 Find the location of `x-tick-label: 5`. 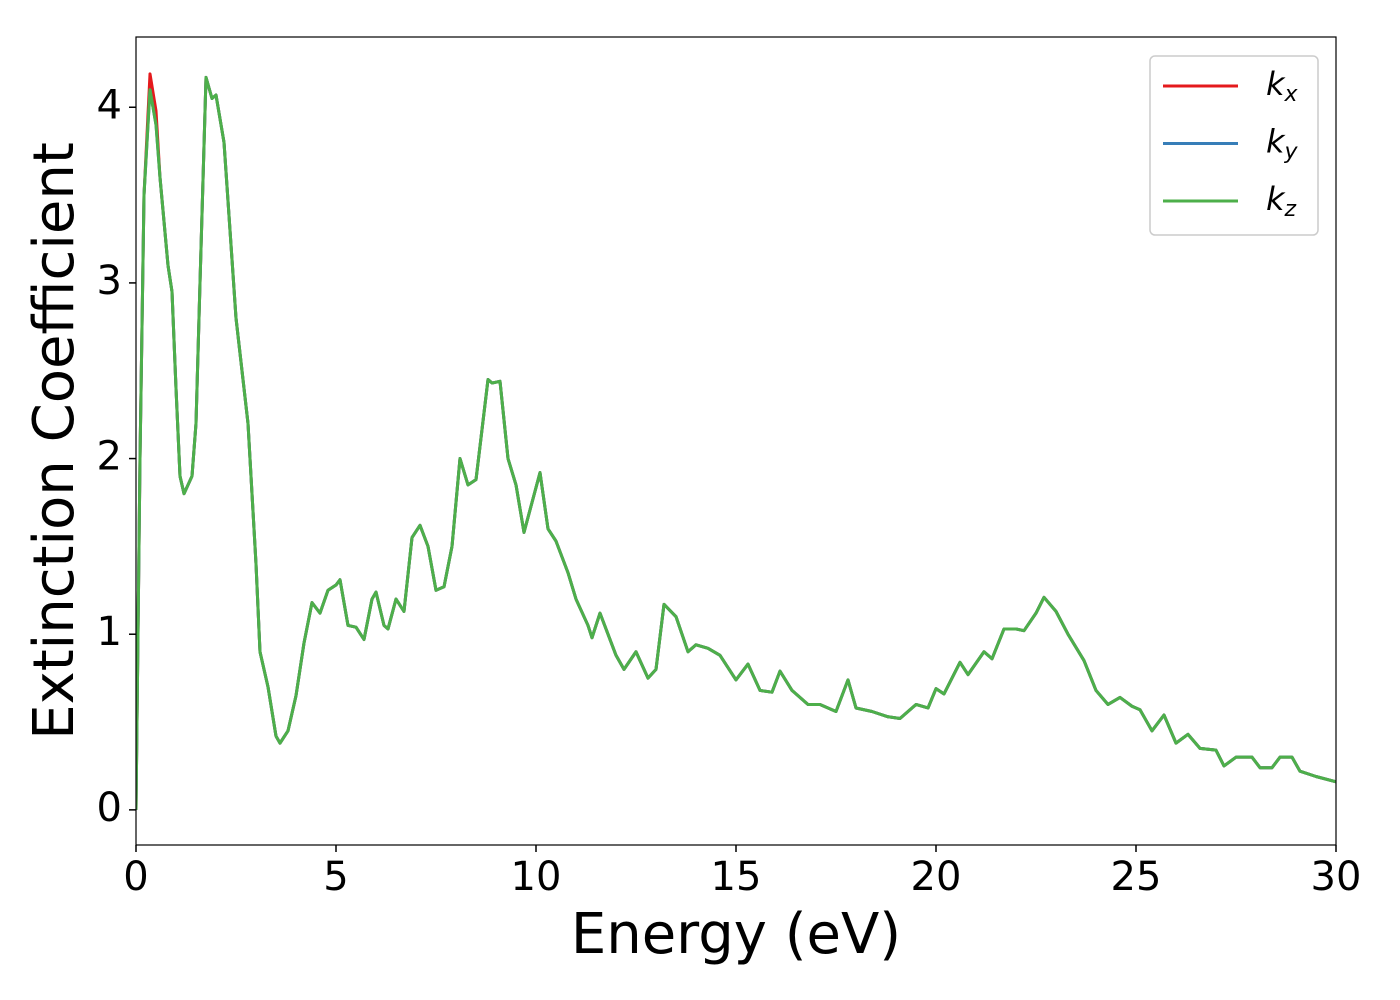

x-tick-label: 5 is located at coordinates (335, 877).